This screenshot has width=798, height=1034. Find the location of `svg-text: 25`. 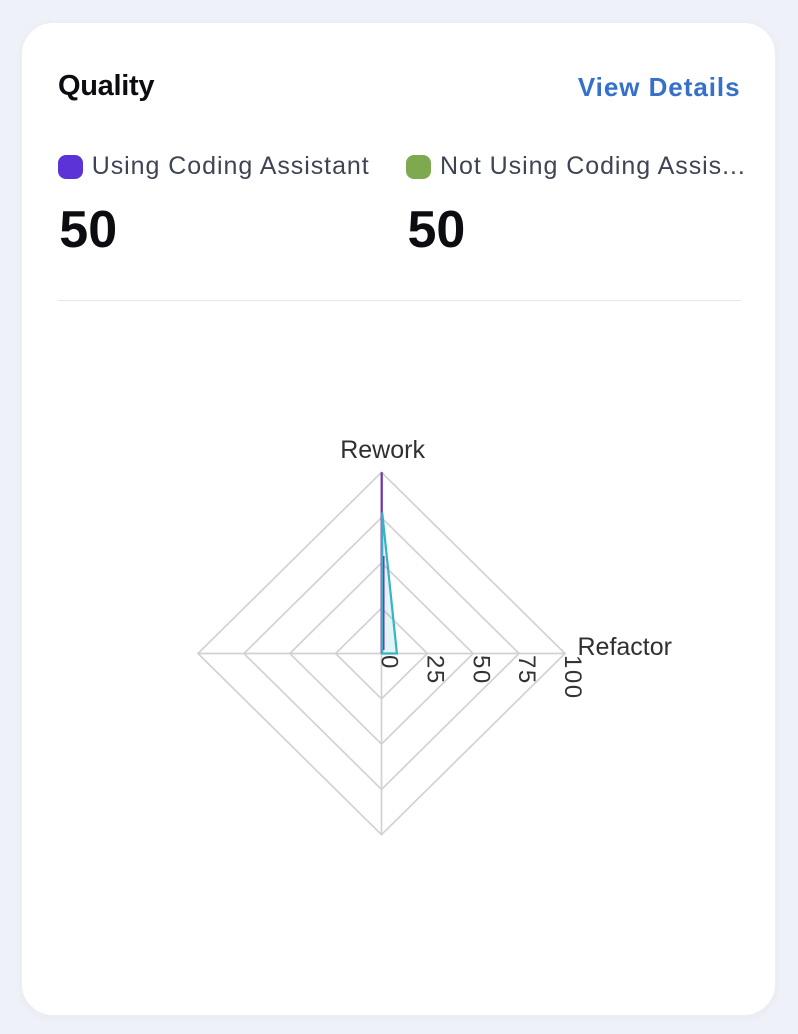

svg-text: 25 is located at coordinates (434, 670).